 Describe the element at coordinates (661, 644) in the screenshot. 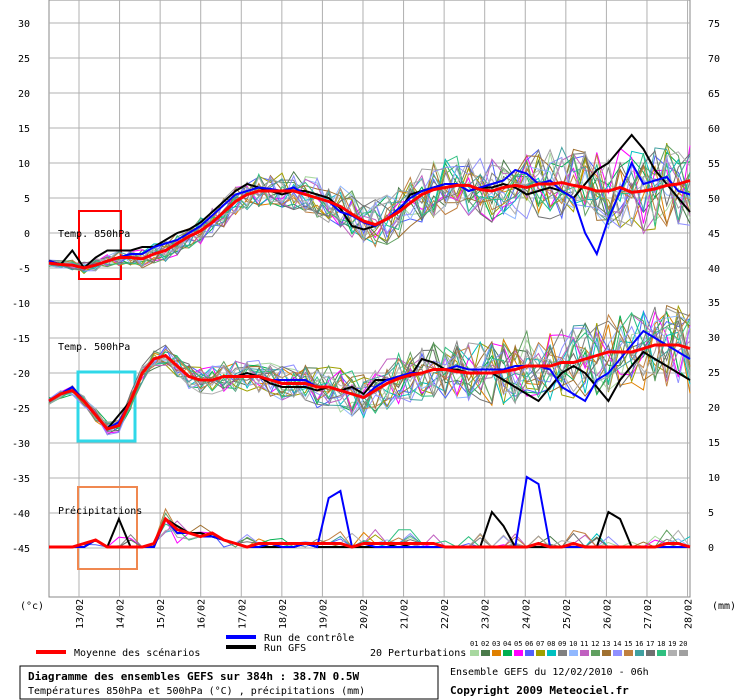

I see `perturbation-id: 18` at that location.